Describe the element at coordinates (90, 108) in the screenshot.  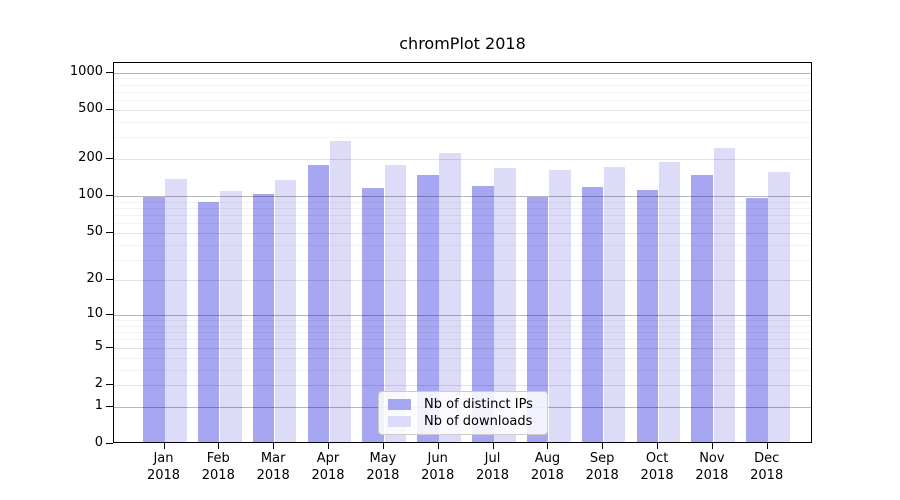
I see `y-axis-tick-label-500: 500` at that location.